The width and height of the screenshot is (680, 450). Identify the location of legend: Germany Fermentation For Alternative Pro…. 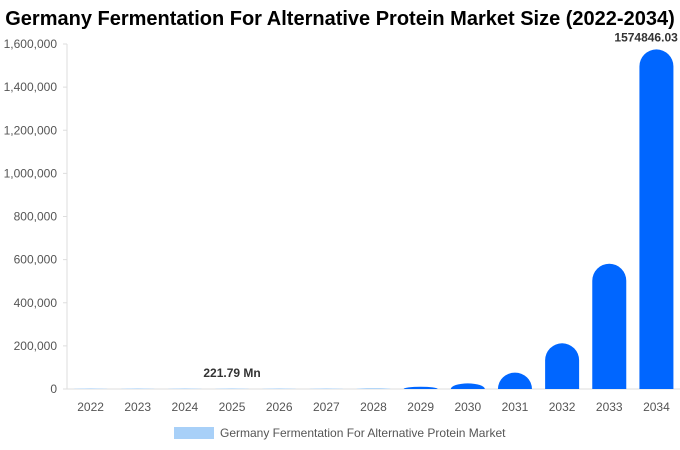
(339, 433).